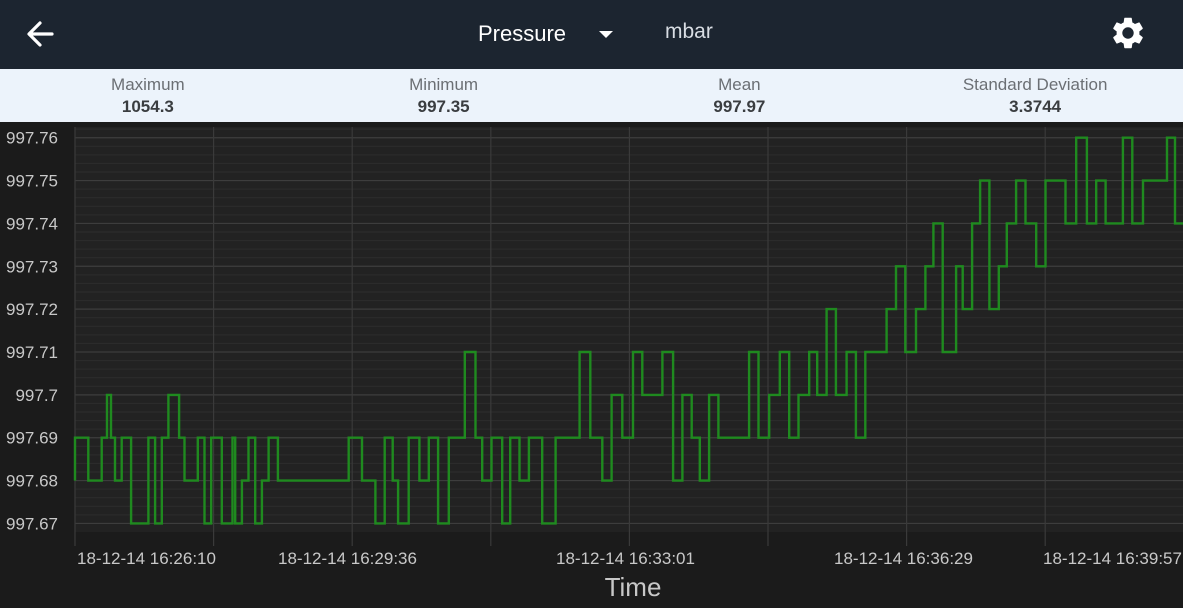  What do you see at coordinates (689, 31) in the screenshot?
I see `unit-label: mbar` at bounding box center [689, 31].